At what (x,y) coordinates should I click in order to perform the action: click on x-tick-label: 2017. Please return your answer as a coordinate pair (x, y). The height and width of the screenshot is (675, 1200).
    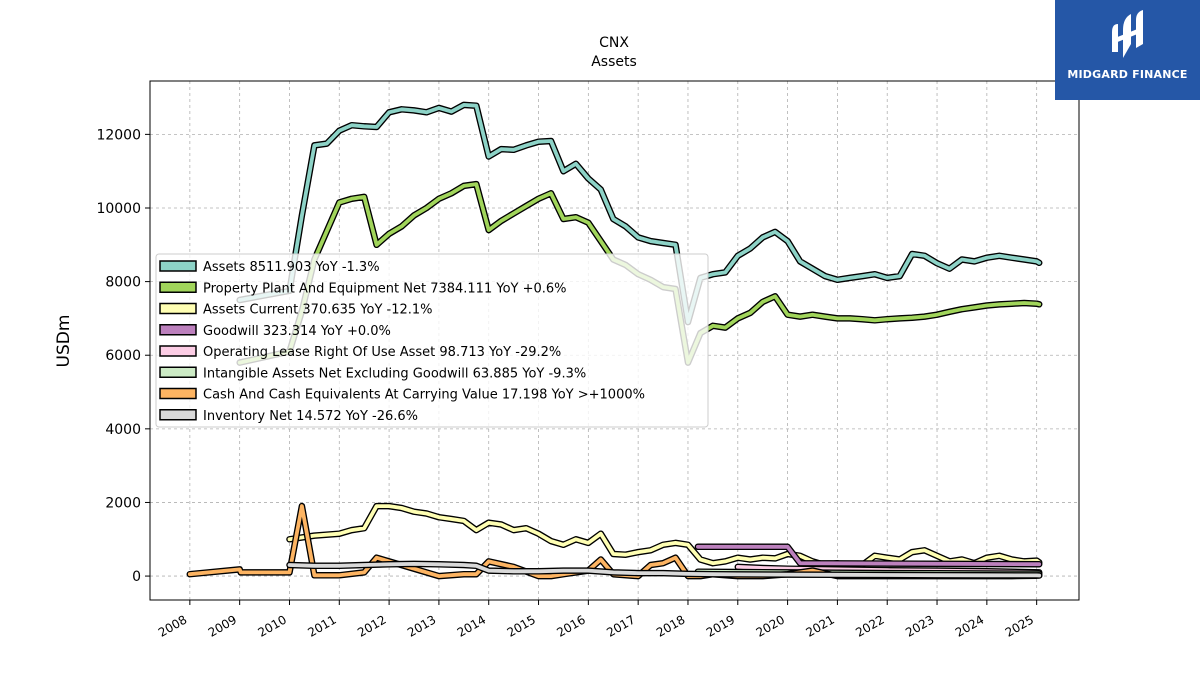
    Looking at the image, I should click on (620, 625).